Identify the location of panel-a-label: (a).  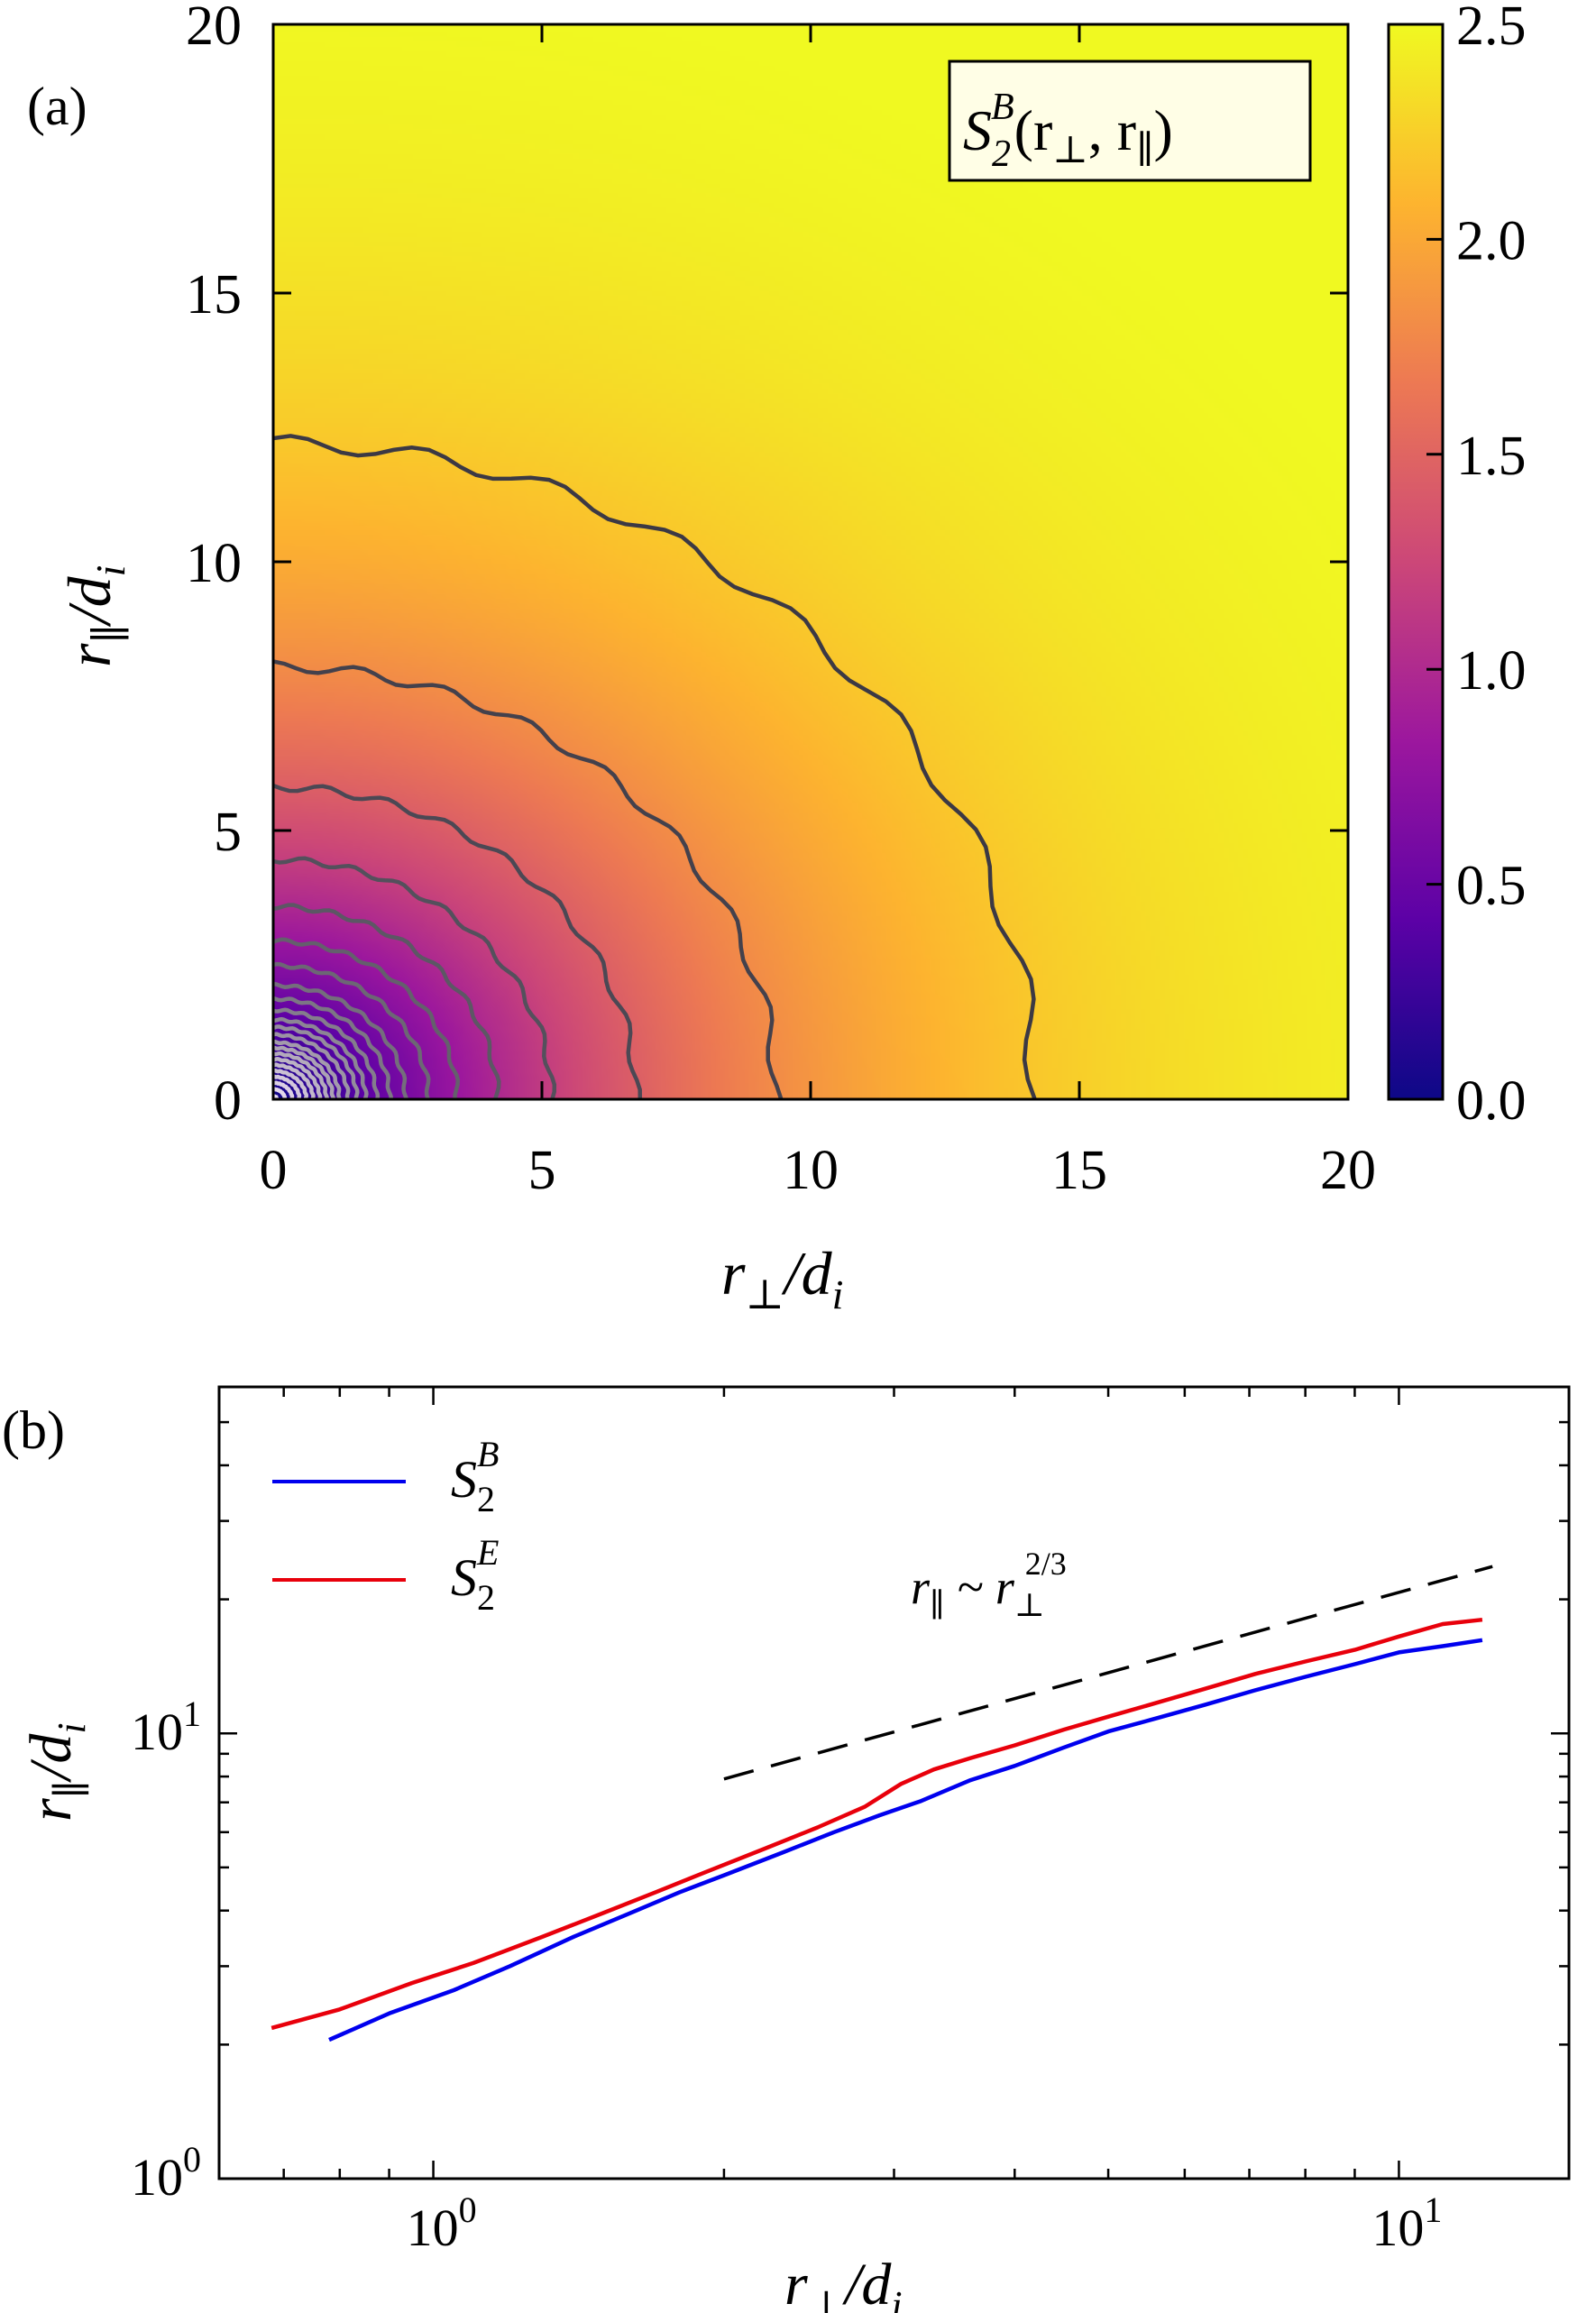
(57, 107).